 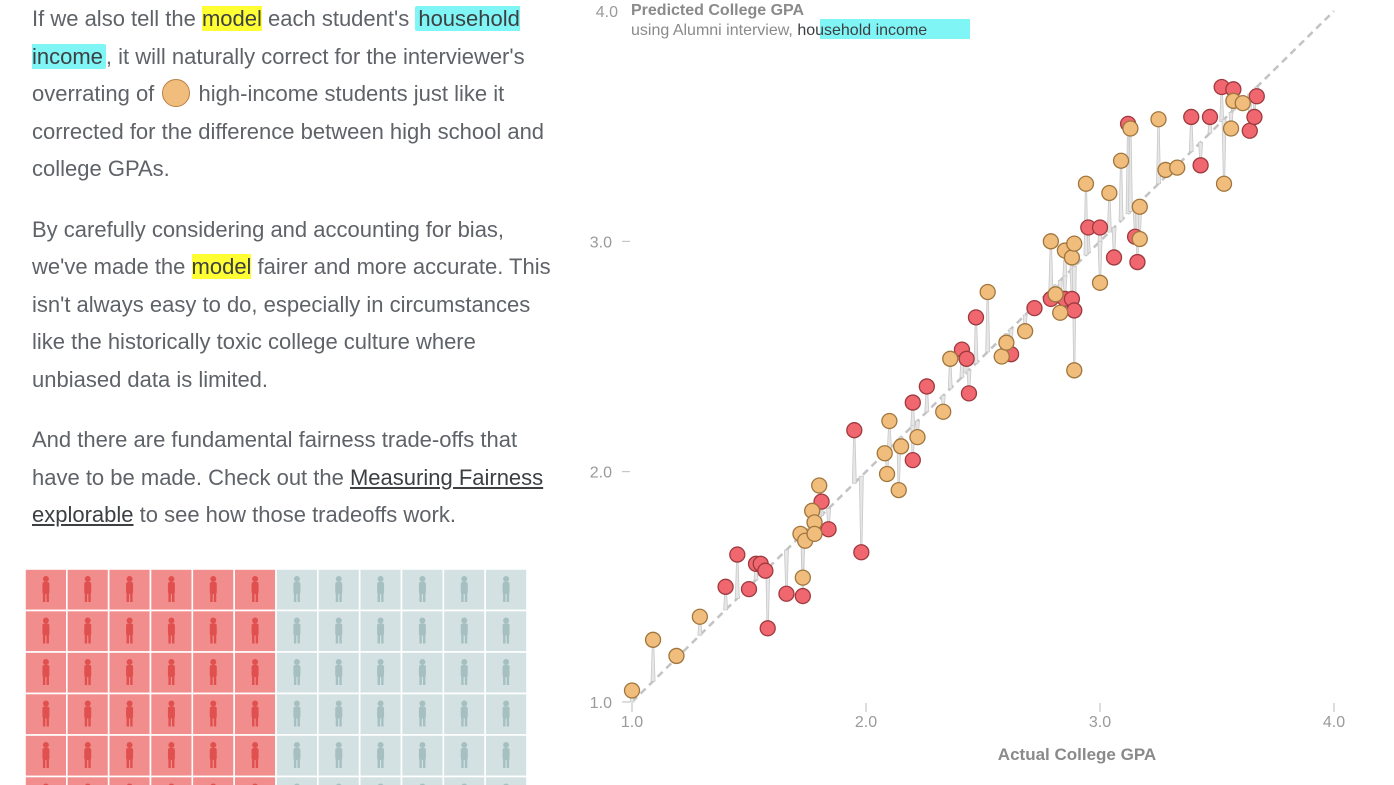 I want to click on y-tick-label: 1.0, so click(x=601, y=703).